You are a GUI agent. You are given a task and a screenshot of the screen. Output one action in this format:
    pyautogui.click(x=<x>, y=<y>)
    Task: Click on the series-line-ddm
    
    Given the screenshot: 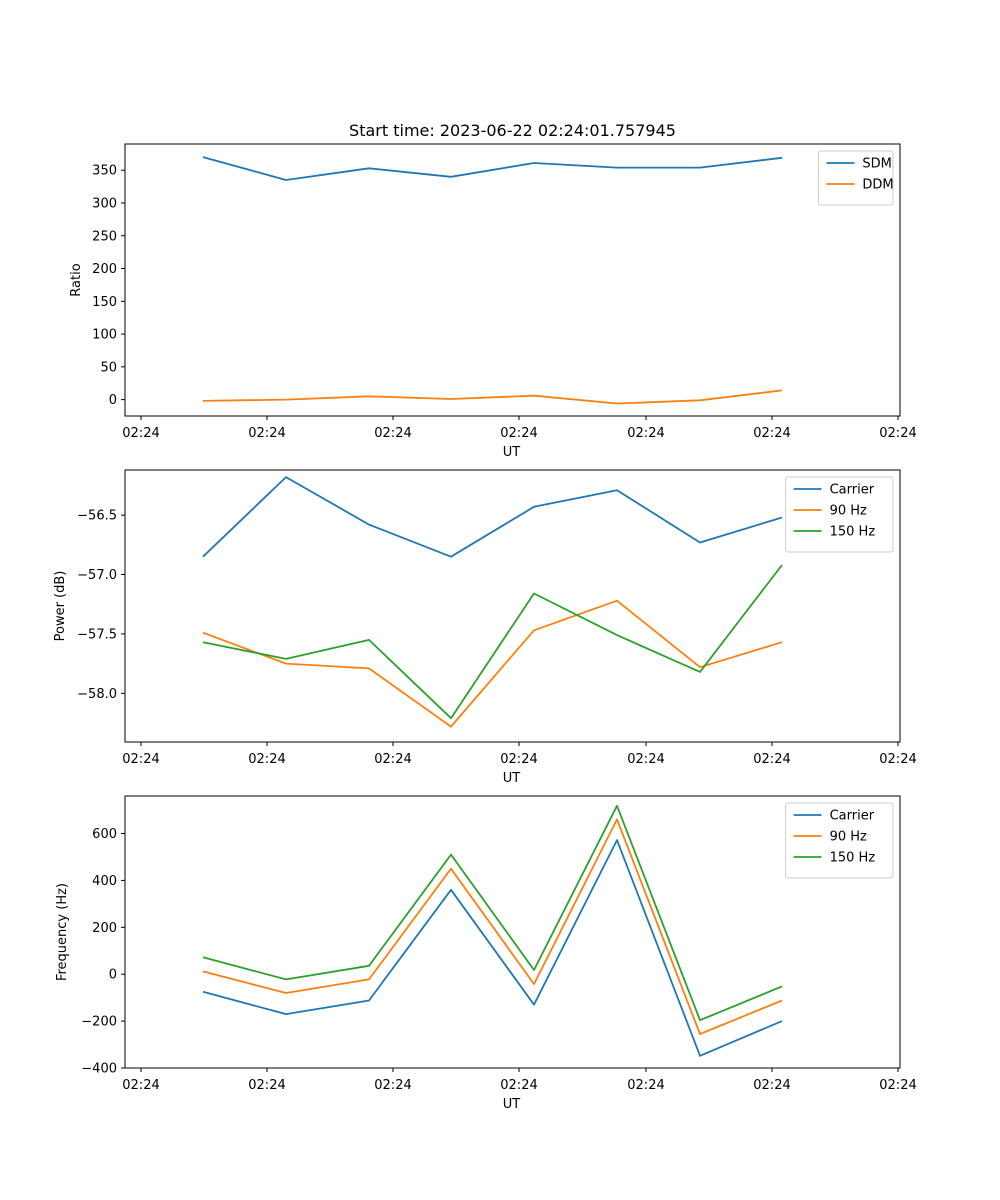 What is the action you would take?
    pyautogui.click(x=492, y=397)
    